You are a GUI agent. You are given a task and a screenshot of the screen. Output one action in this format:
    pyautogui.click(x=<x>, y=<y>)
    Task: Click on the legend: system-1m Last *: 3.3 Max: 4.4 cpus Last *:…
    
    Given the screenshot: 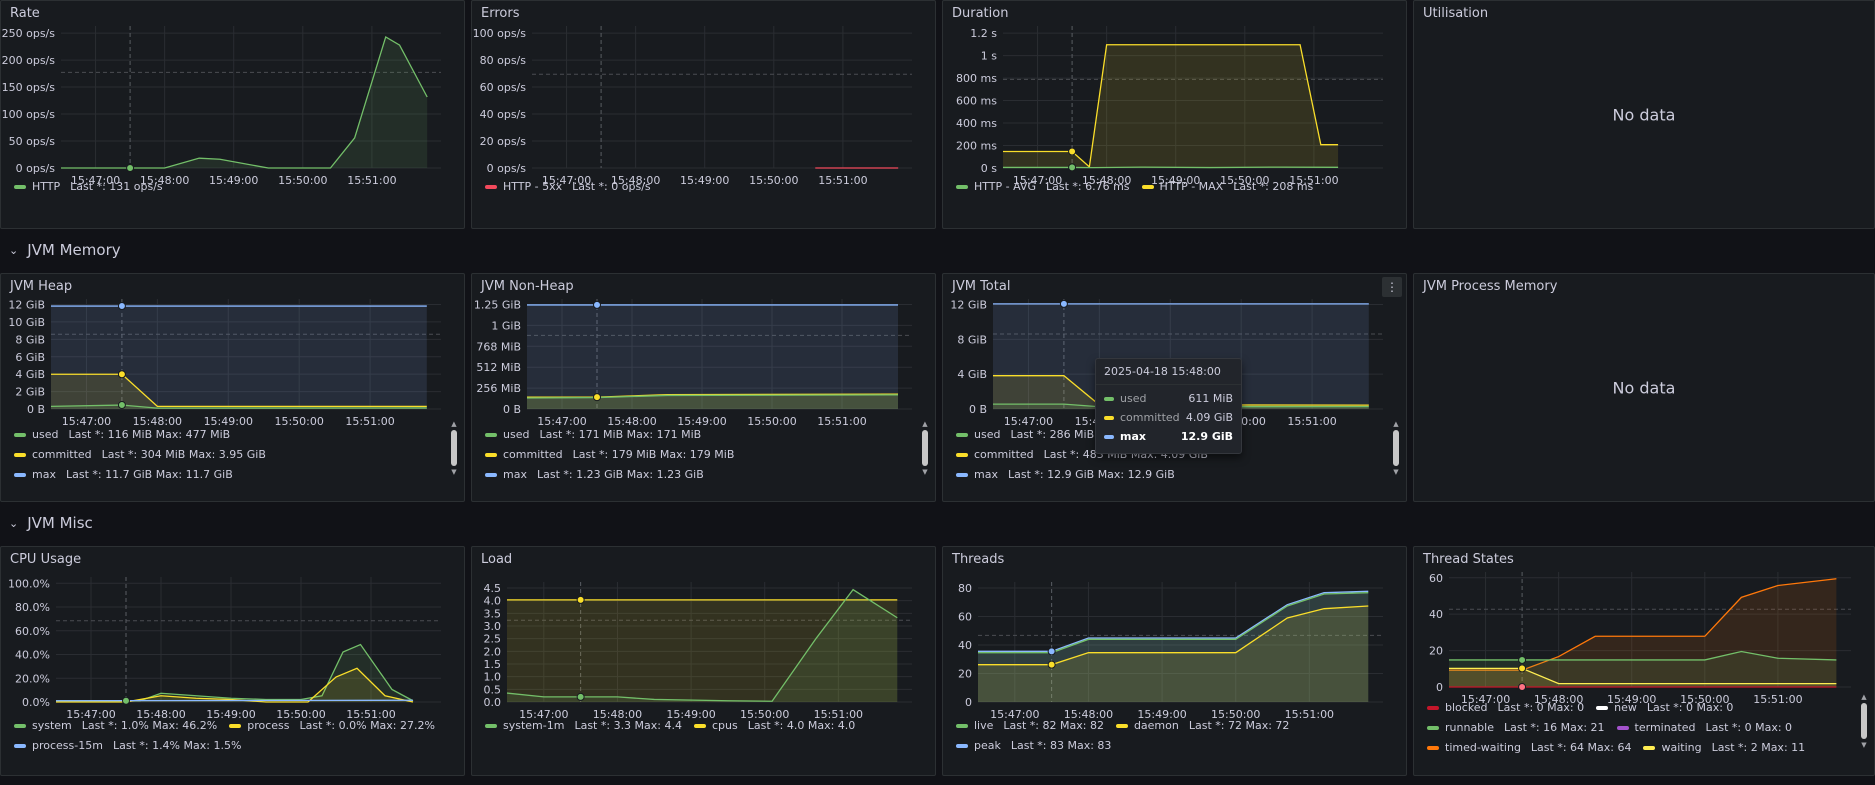 What is the action you would take?
    pyautogui.click(x=670, y=725)
    